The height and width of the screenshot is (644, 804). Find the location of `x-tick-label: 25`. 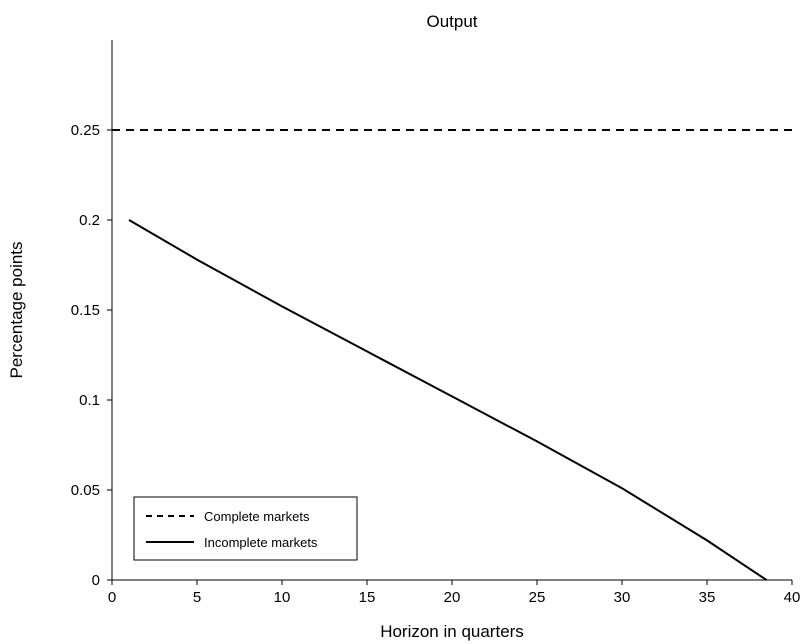

x-tick-label: 25 is located at coordinates (537, 597).